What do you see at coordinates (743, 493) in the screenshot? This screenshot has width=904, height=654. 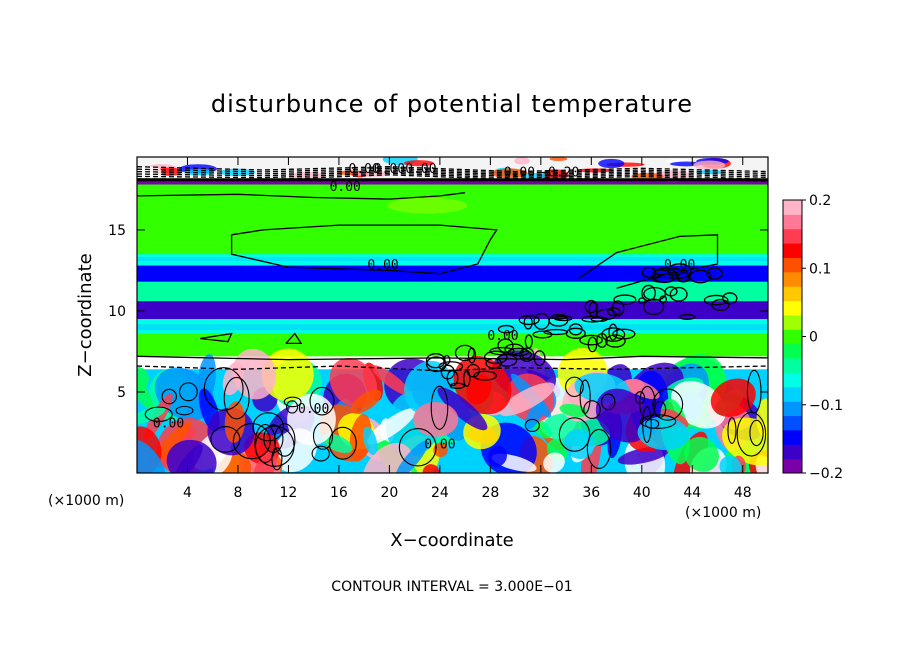 I see `x-tick-label: 48` at bounding box center [743, 493].